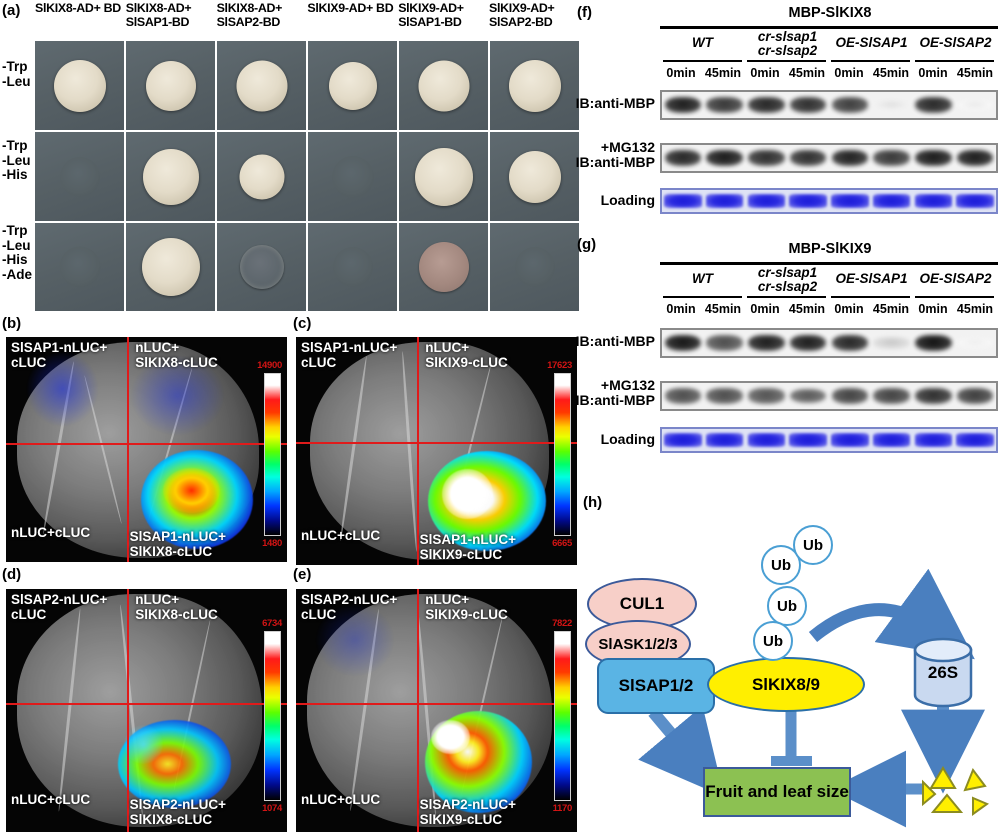 The image size is (1000, 834). I want to click on title-rule, so click(829, 263).